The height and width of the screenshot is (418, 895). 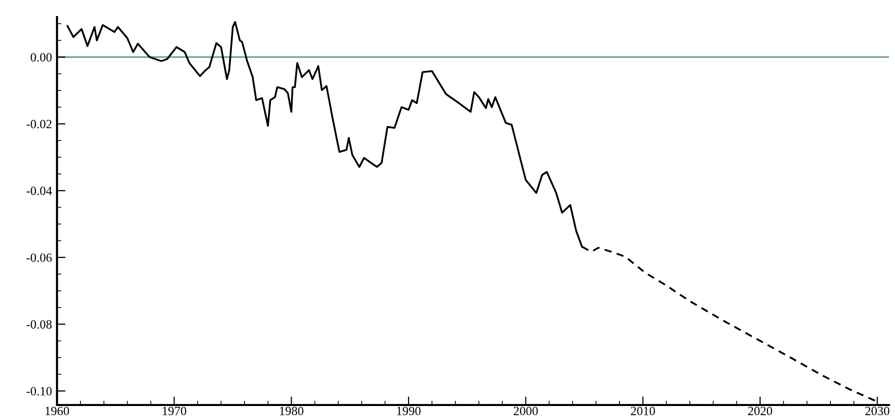 I want to click on x-tick-label: 1990, so click(x=409, y=411).